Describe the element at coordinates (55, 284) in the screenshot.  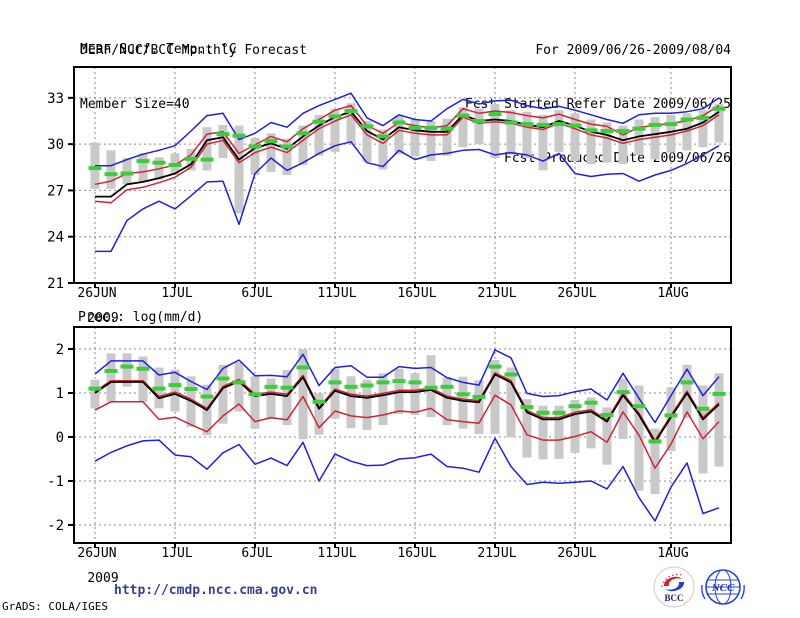
I see `y-tick-label: 21` at that location.